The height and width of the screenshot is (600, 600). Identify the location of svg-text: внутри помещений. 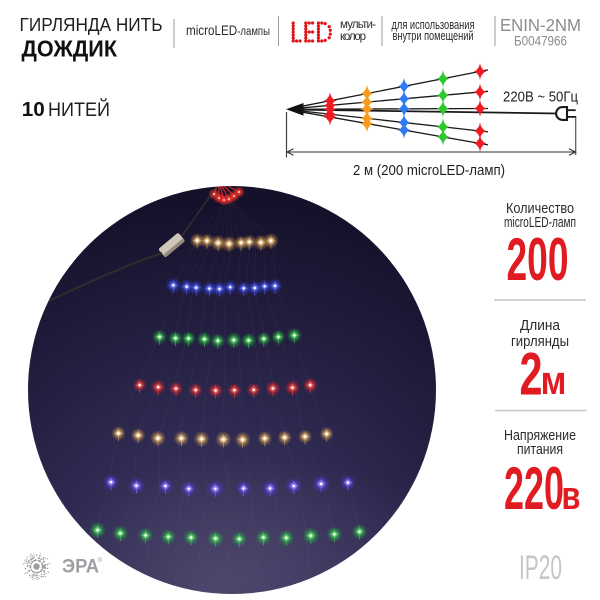
(433, 36).